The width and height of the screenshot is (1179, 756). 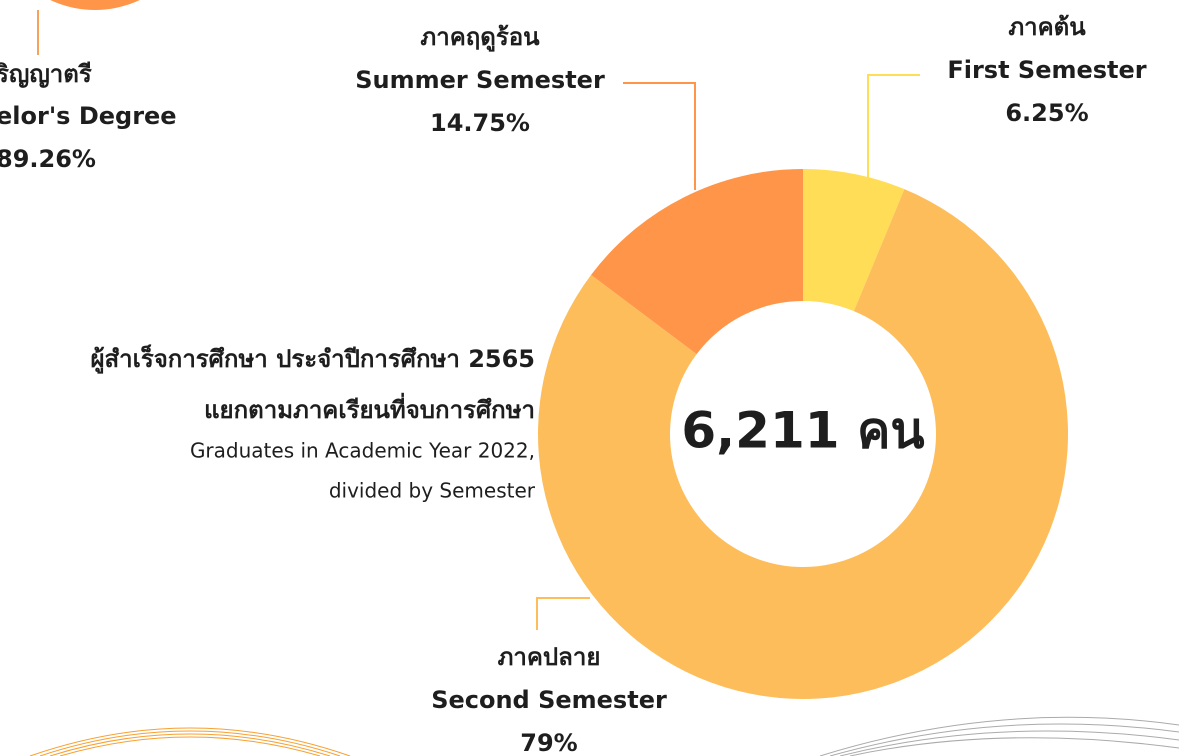 I want to click on label-en: Summer Semester, so click(x=480, y=80).